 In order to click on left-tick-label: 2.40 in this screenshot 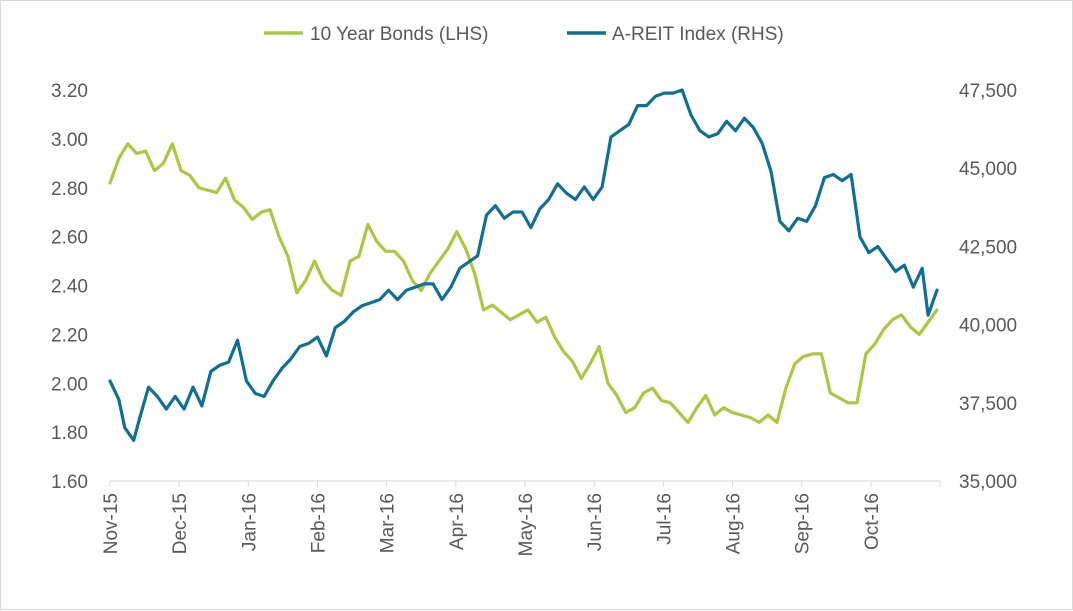, I will do `click(69, 287)`.